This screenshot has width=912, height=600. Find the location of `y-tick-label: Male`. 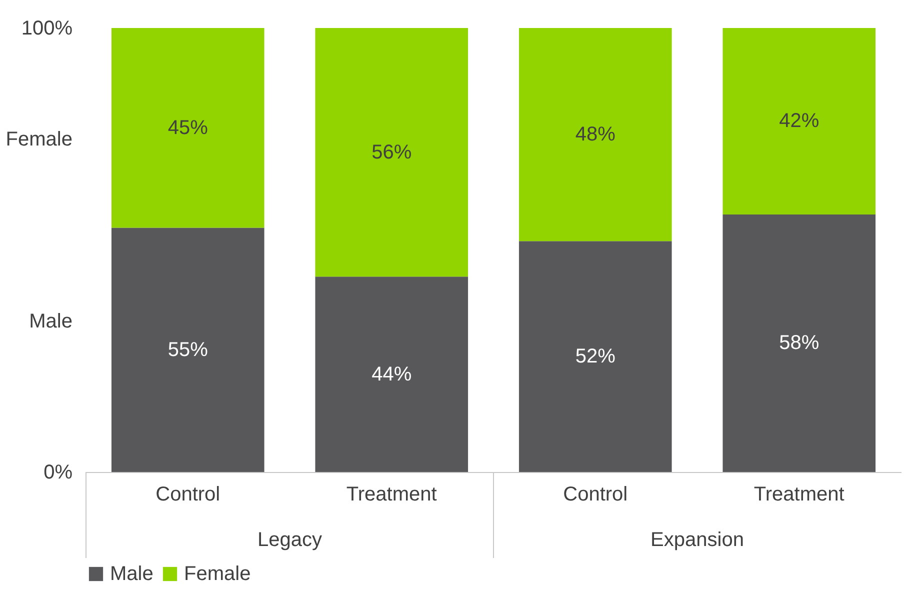

y-tick-label: Male is located at coordinates (50, 321).